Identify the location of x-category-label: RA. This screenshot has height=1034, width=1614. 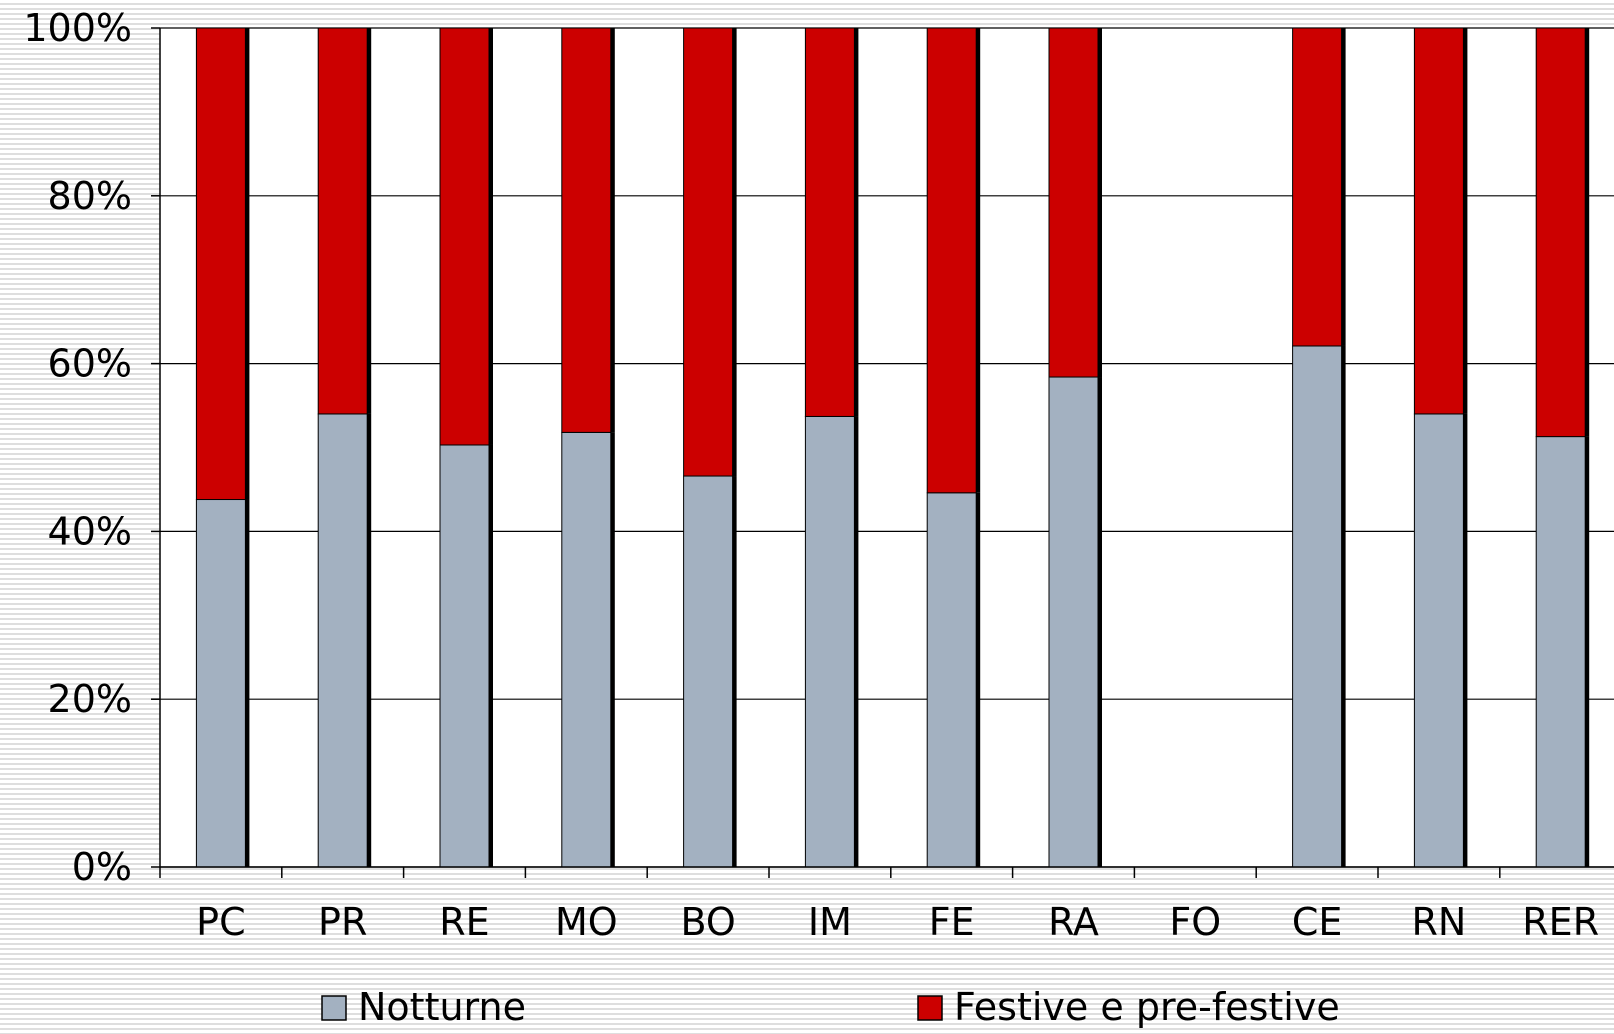
(1073, 922).